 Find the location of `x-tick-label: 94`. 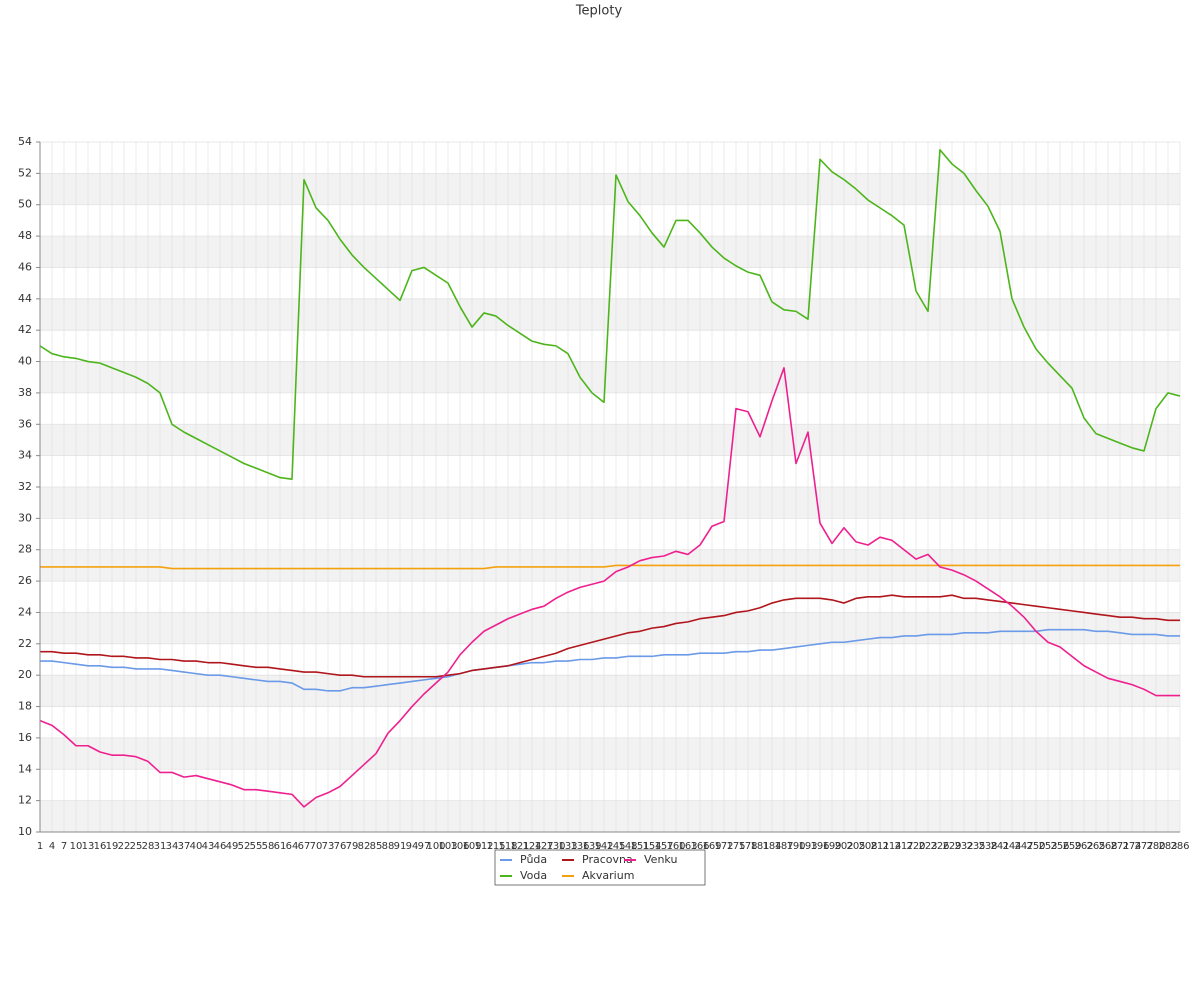

x-tick-label: 94 is located at coordinates (412, 846).